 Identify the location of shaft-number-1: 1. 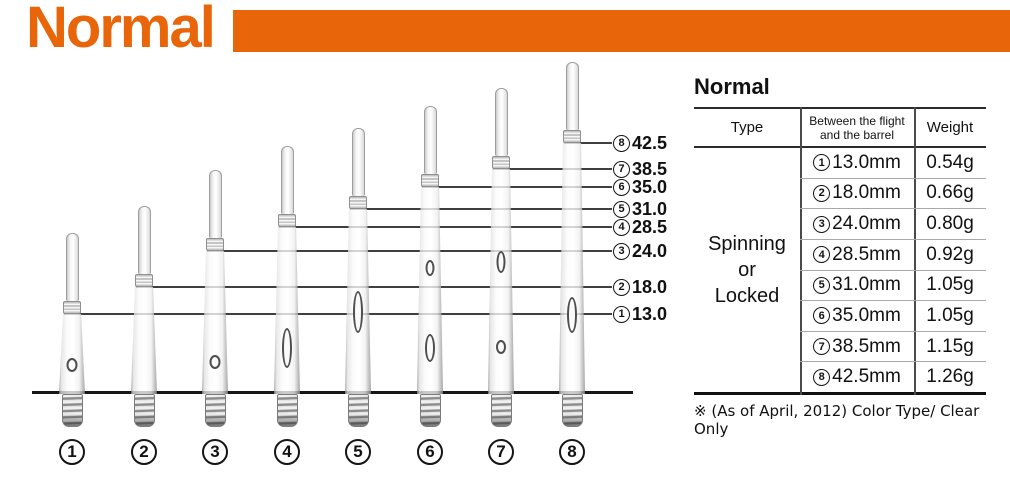
(72, 452).